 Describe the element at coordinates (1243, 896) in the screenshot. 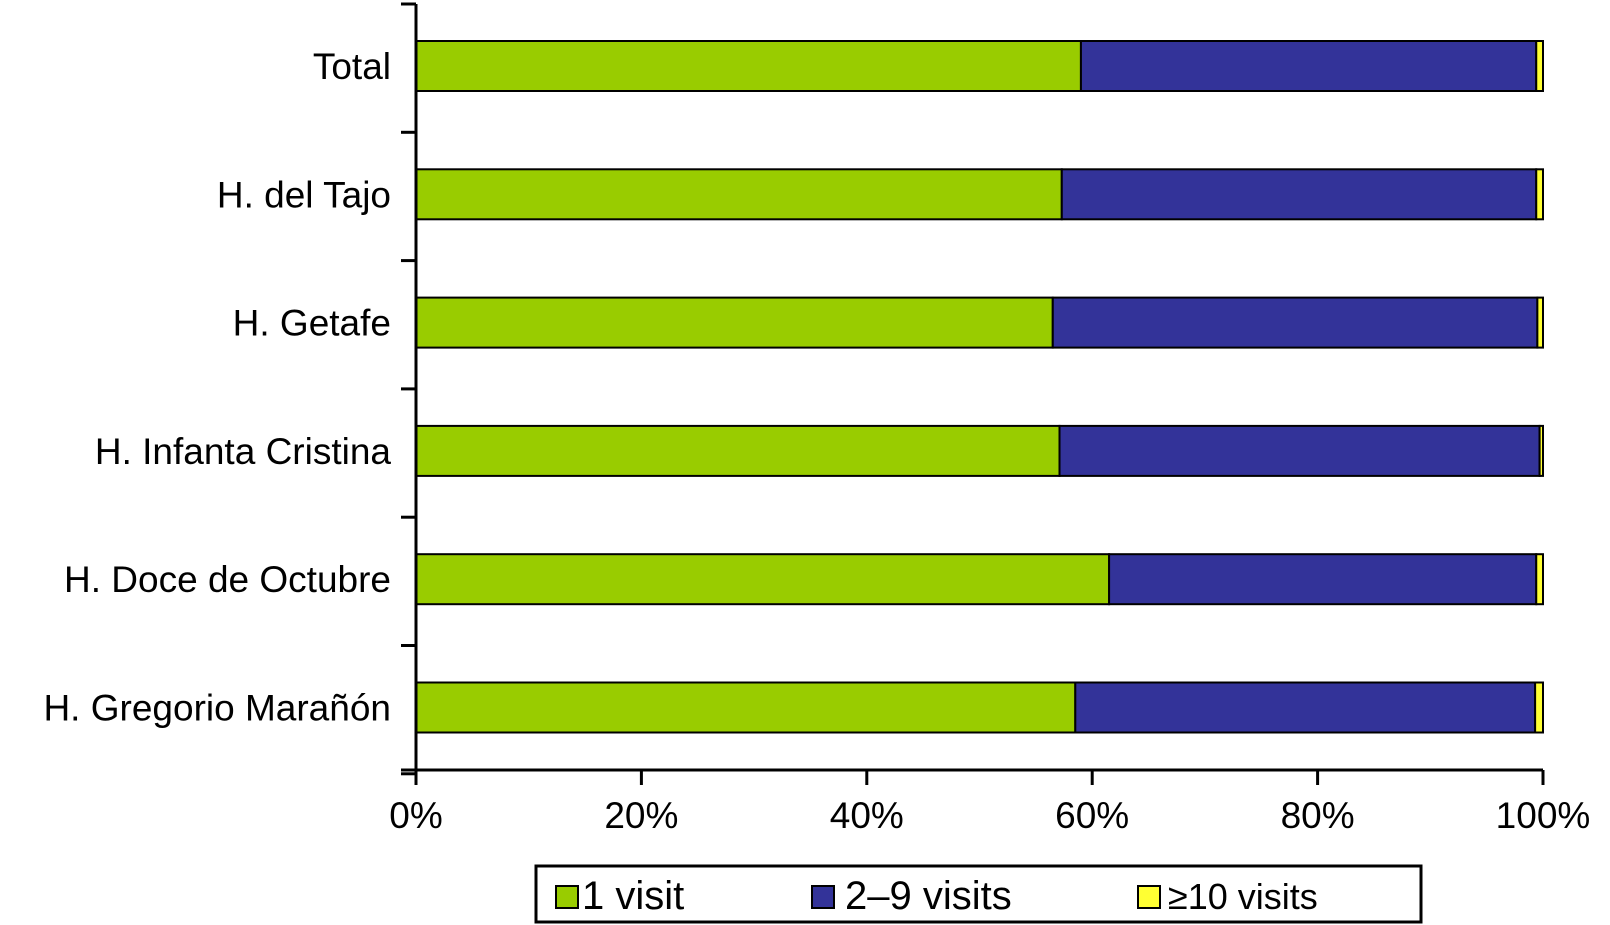

I see `legend-label-10-visits: ≥10 visits` at that location.